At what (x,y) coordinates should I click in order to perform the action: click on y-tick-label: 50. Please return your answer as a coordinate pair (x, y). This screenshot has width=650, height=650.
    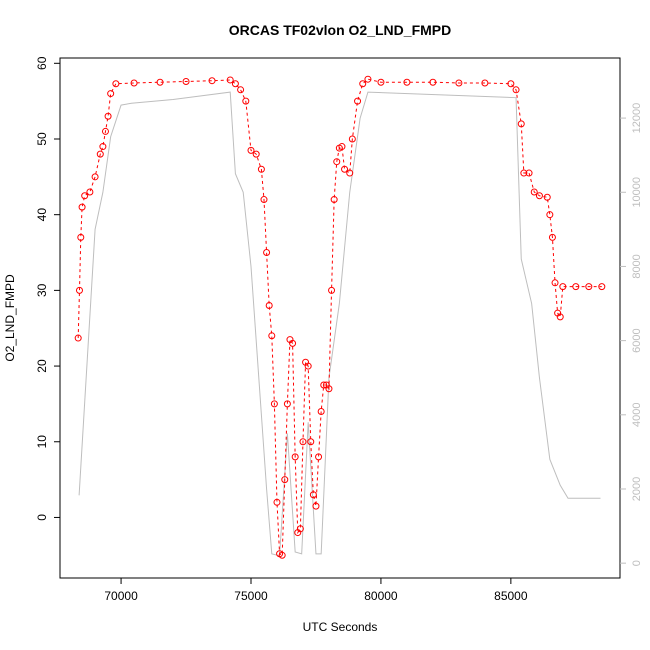
    Looking at the image, I should click on (42, 139).